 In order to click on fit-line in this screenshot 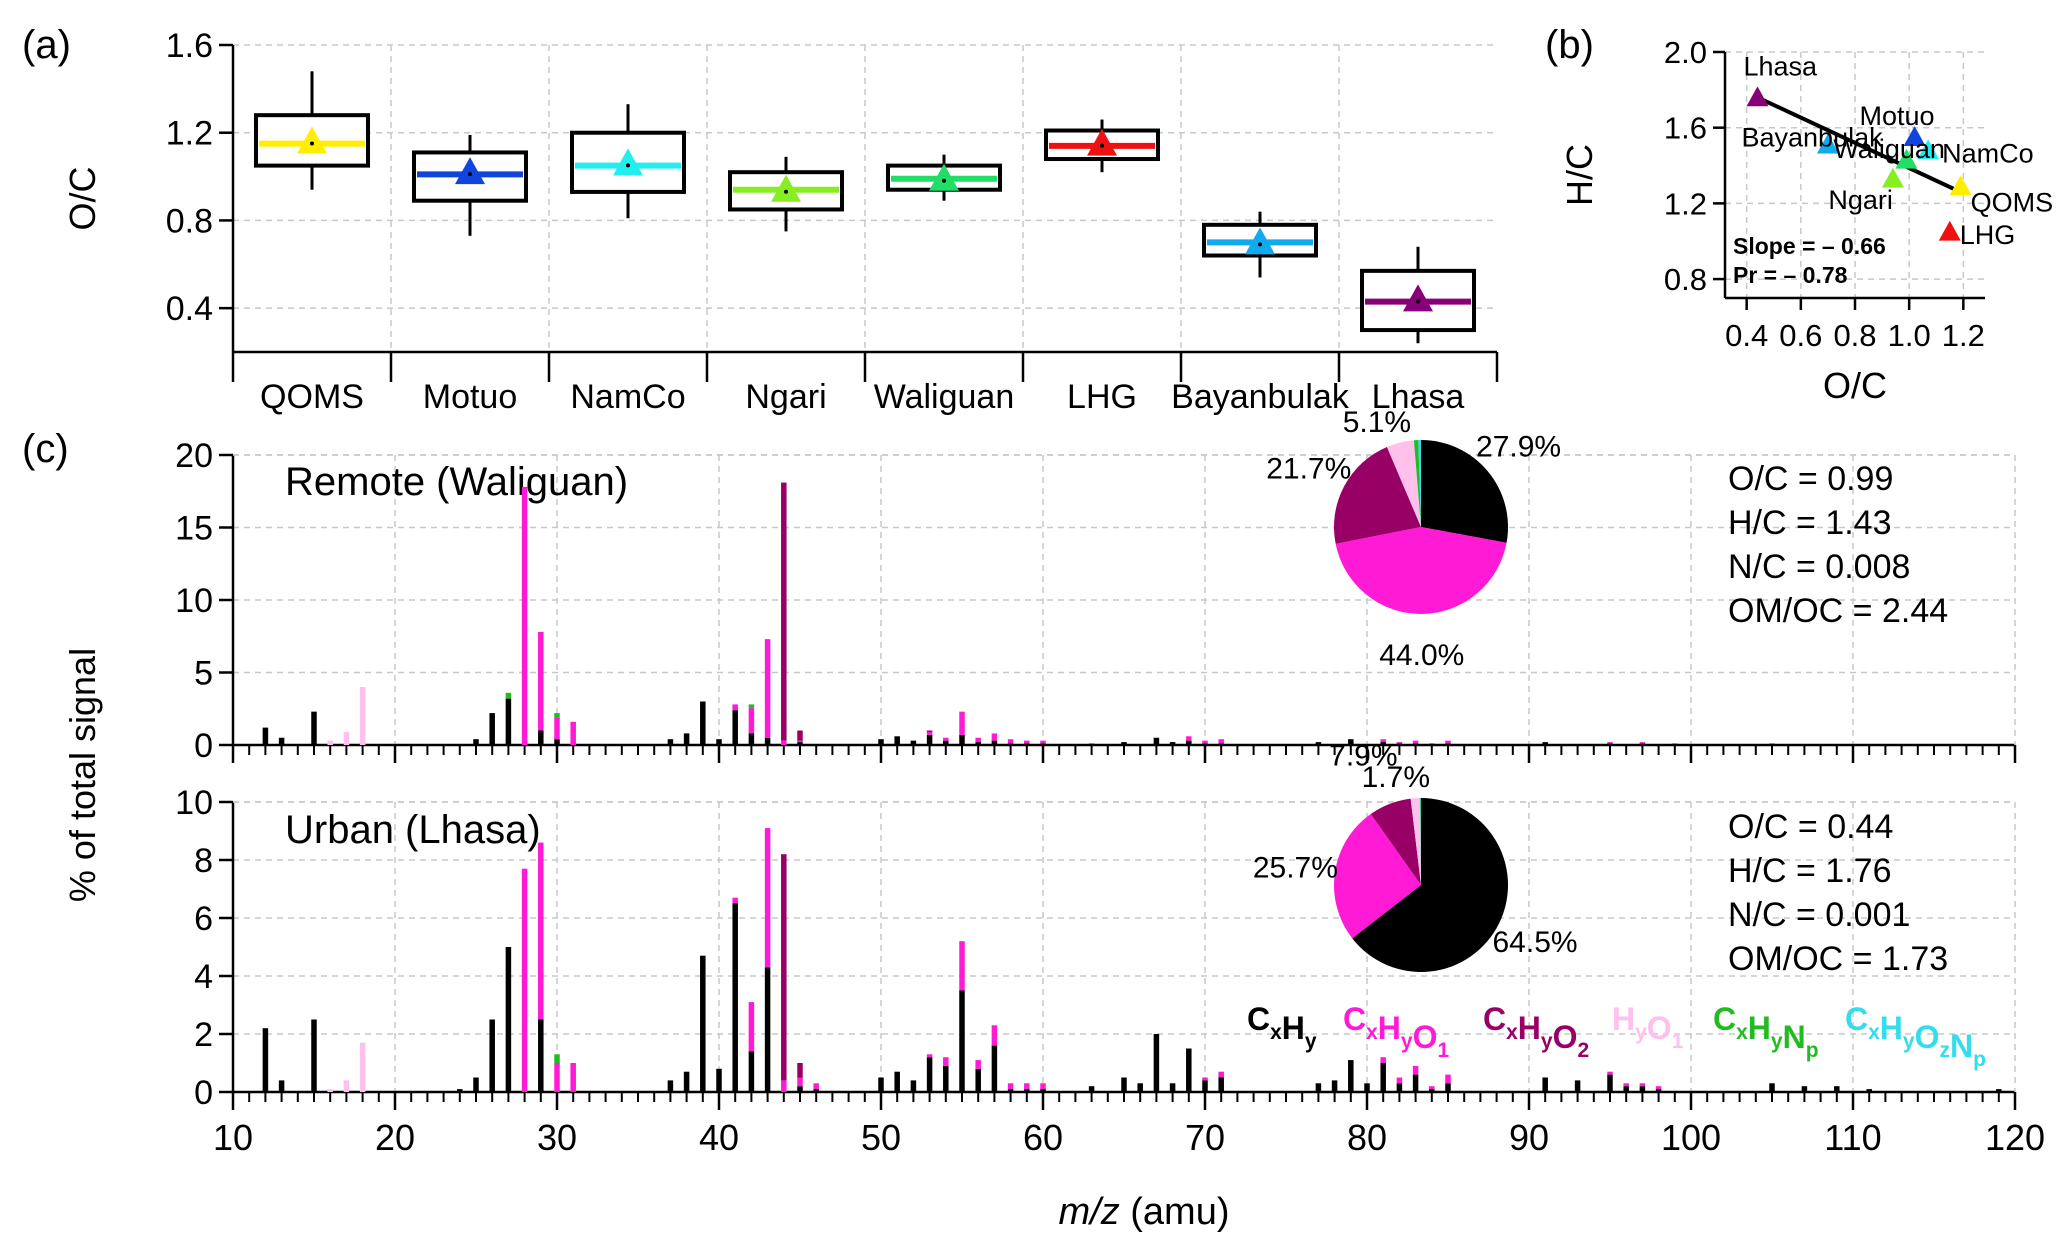, I will do `click(1859, 144)`.